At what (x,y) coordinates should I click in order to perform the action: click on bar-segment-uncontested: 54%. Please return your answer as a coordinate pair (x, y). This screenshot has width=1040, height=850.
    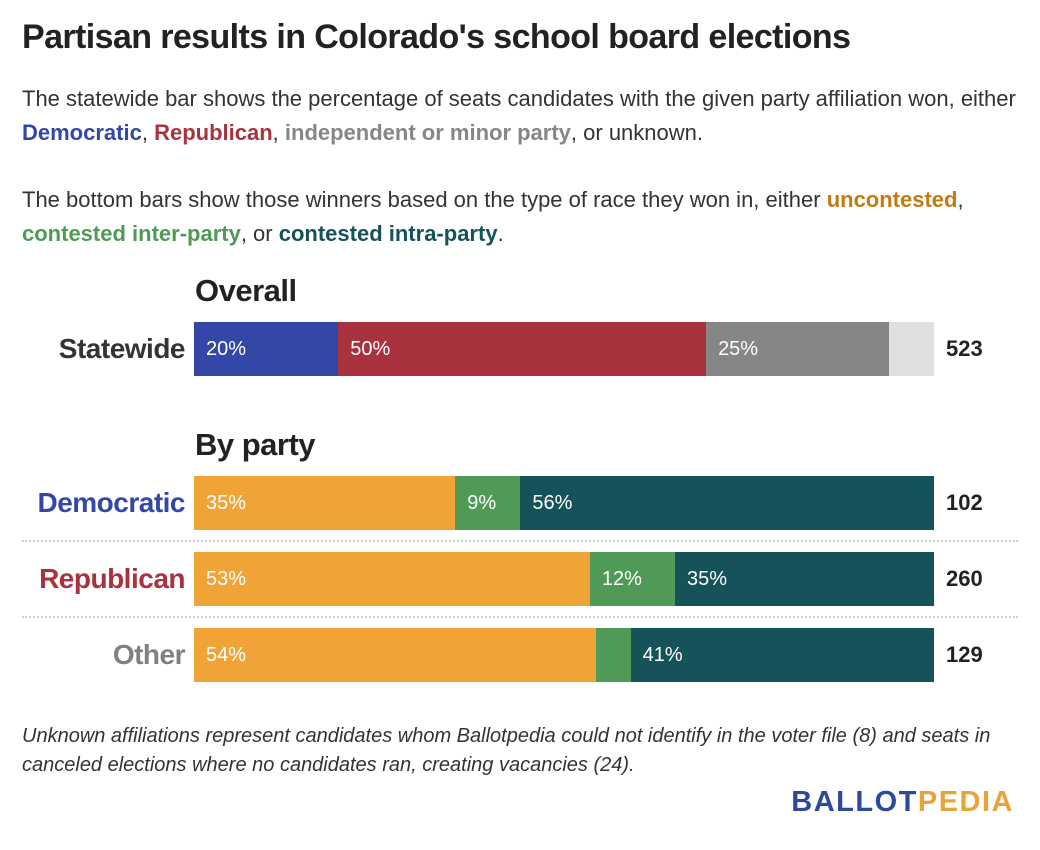
    Looking at the image, I should click on (395, 655).